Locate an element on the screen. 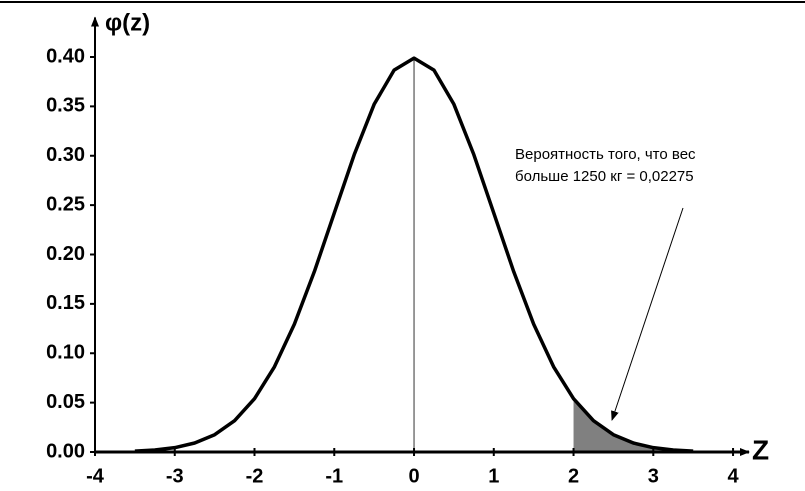  x-tick-label: -2 is located at coordinates (255, 476).